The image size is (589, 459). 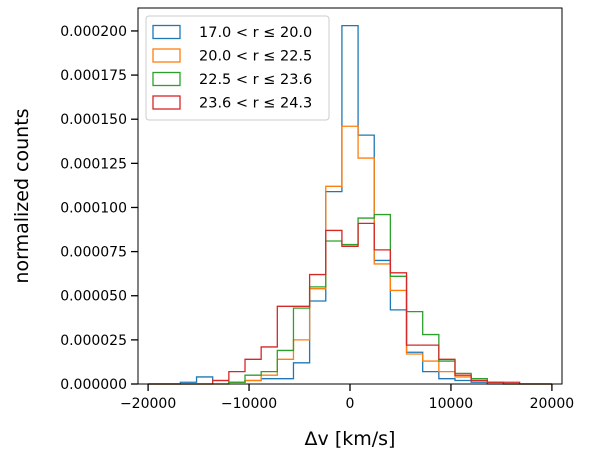 I want to click on x-tick-label: 20000, so click(x=552, y=404).